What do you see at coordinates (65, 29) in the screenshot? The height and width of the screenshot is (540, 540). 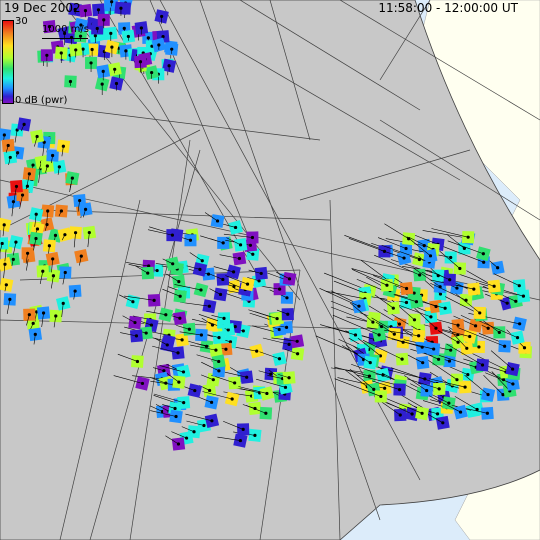 I see `velocity-scale-label: 1000 m/s` at bounding box center [65, 29].